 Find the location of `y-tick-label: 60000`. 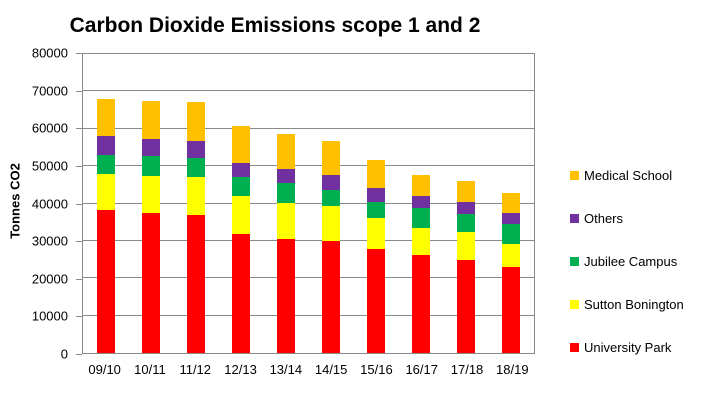

y-tick-label: 60000 is located at coordinates (49, 128).